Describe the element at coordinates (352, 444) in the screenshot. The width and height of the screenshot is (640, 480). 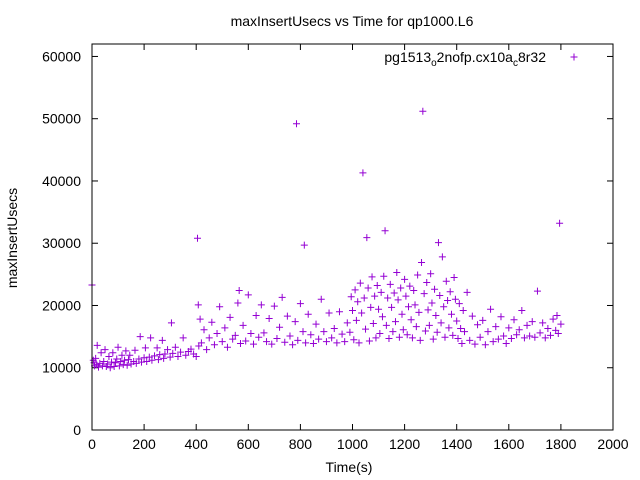
I see `x-tick-label: 1000` at that location.